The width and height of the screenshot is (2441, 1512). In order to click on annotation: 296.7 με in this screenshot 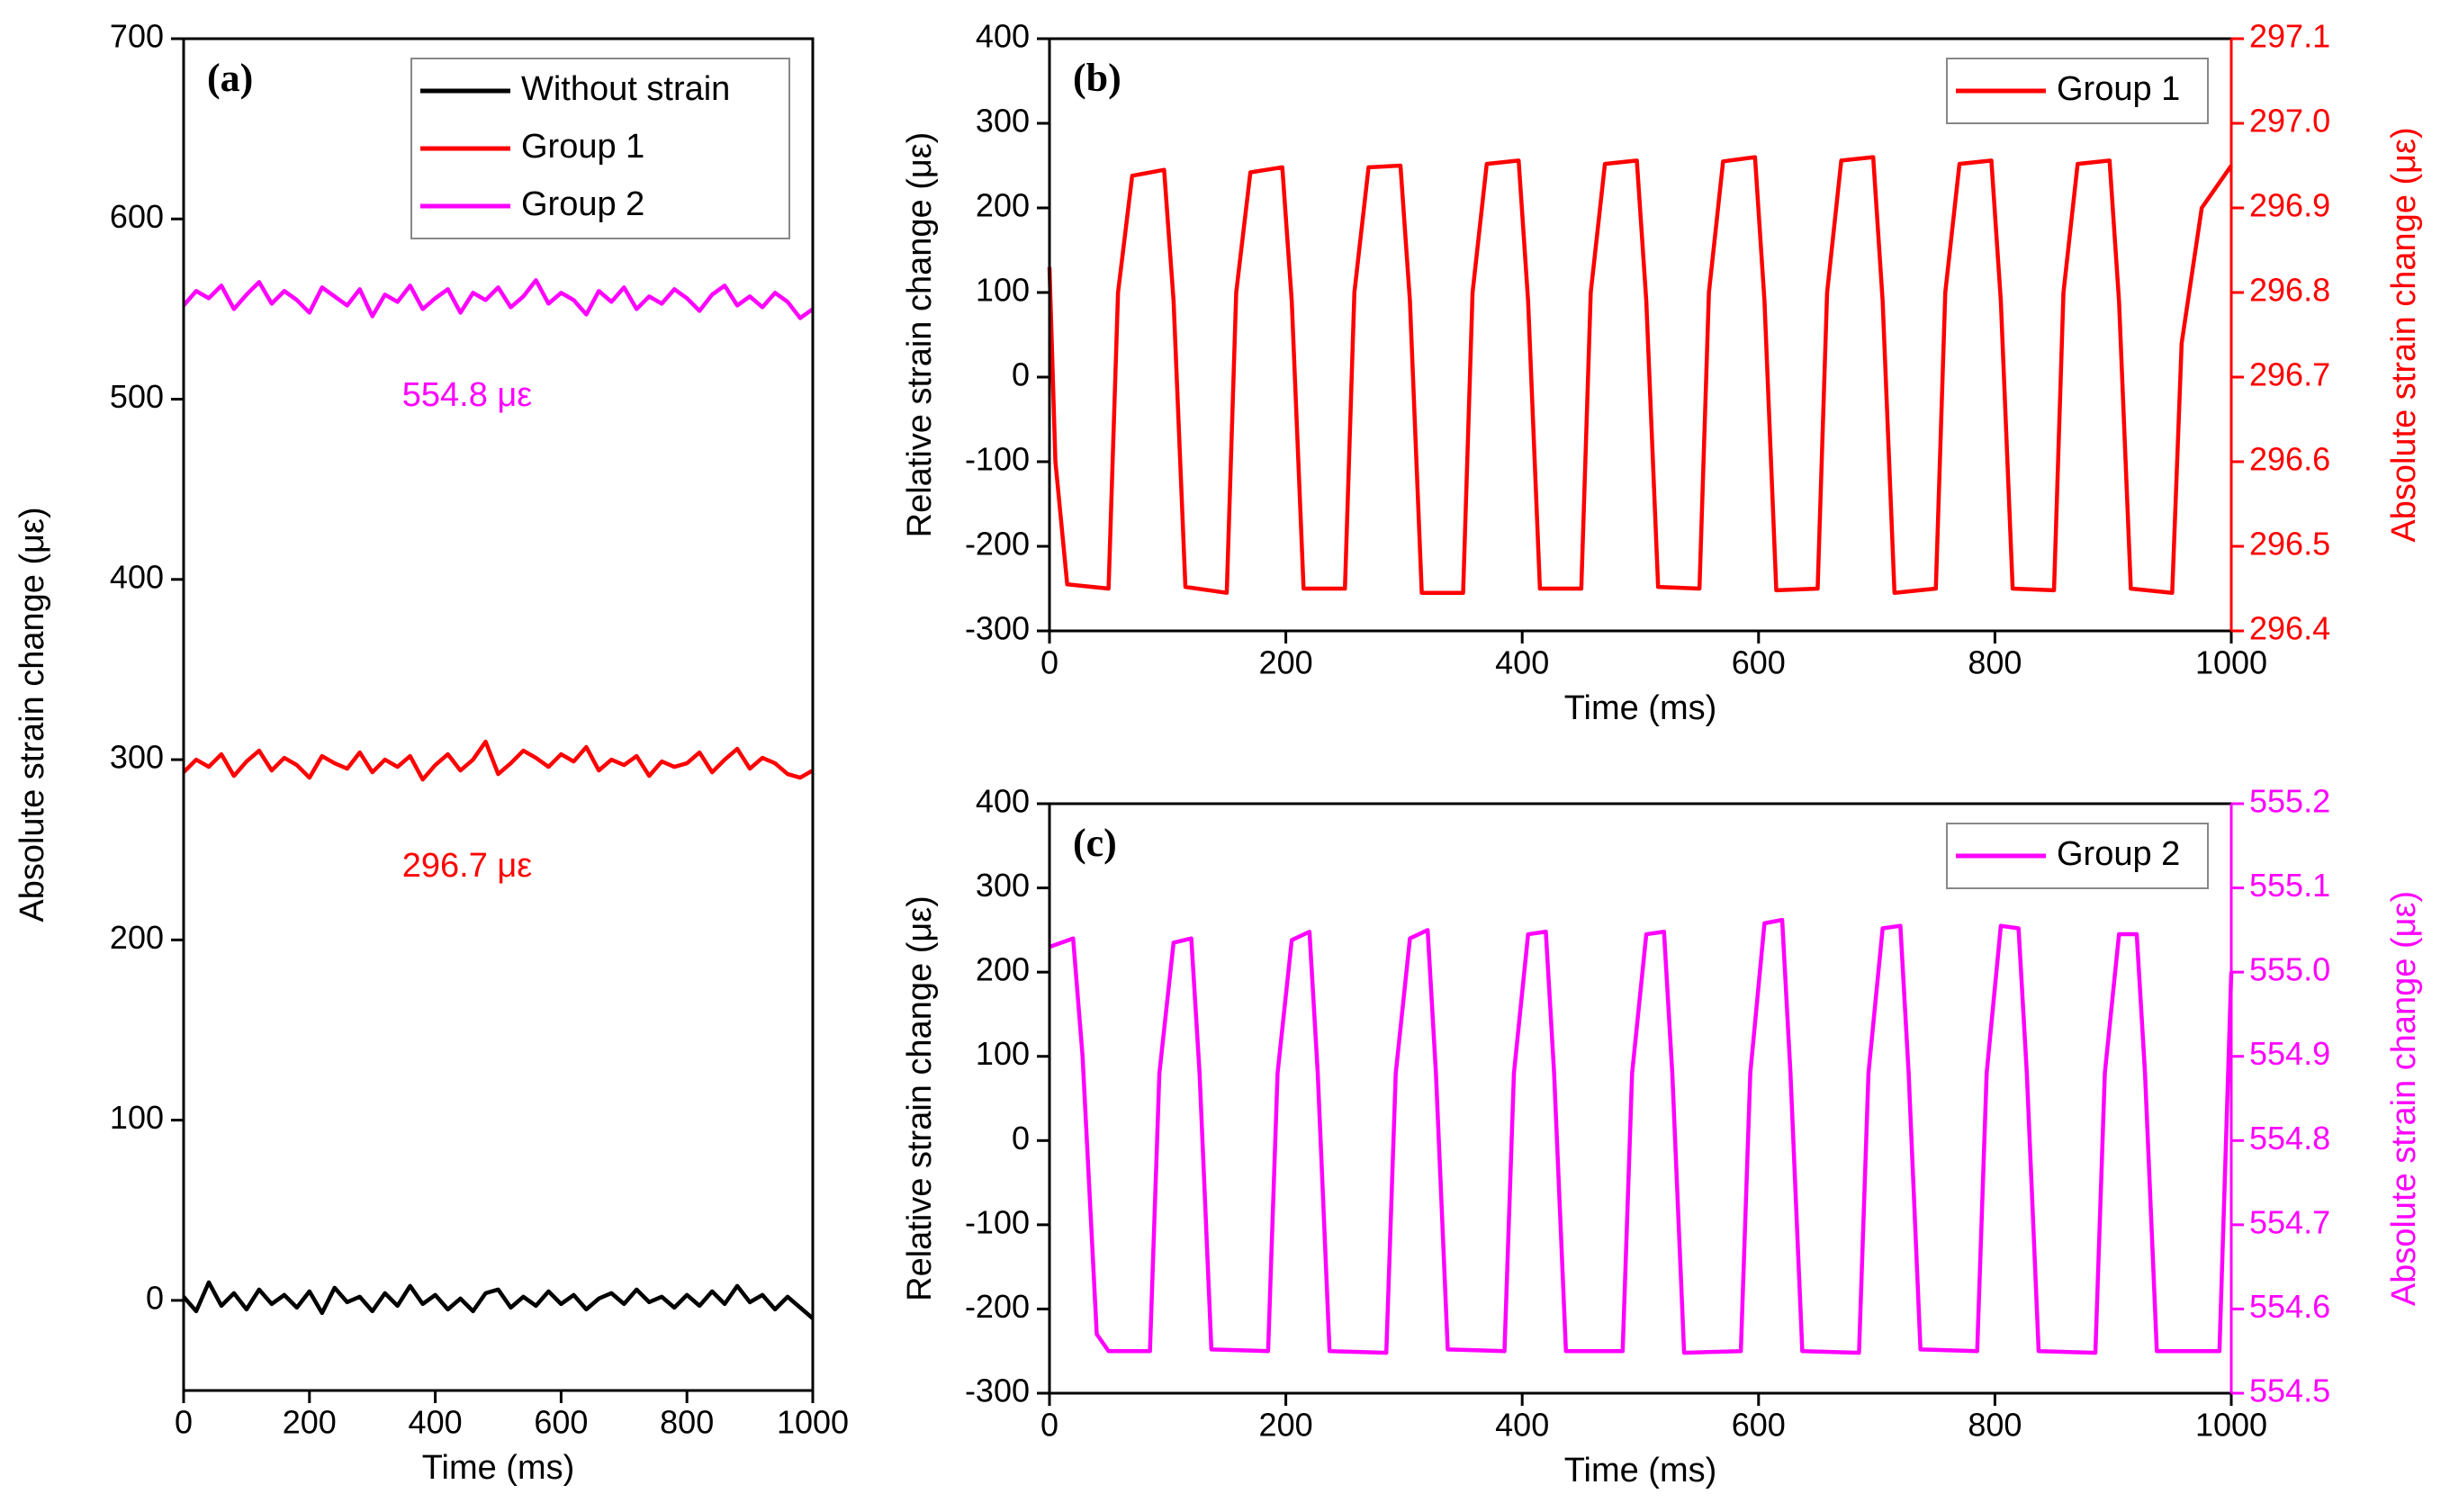, I will do `click(467, 866)`.